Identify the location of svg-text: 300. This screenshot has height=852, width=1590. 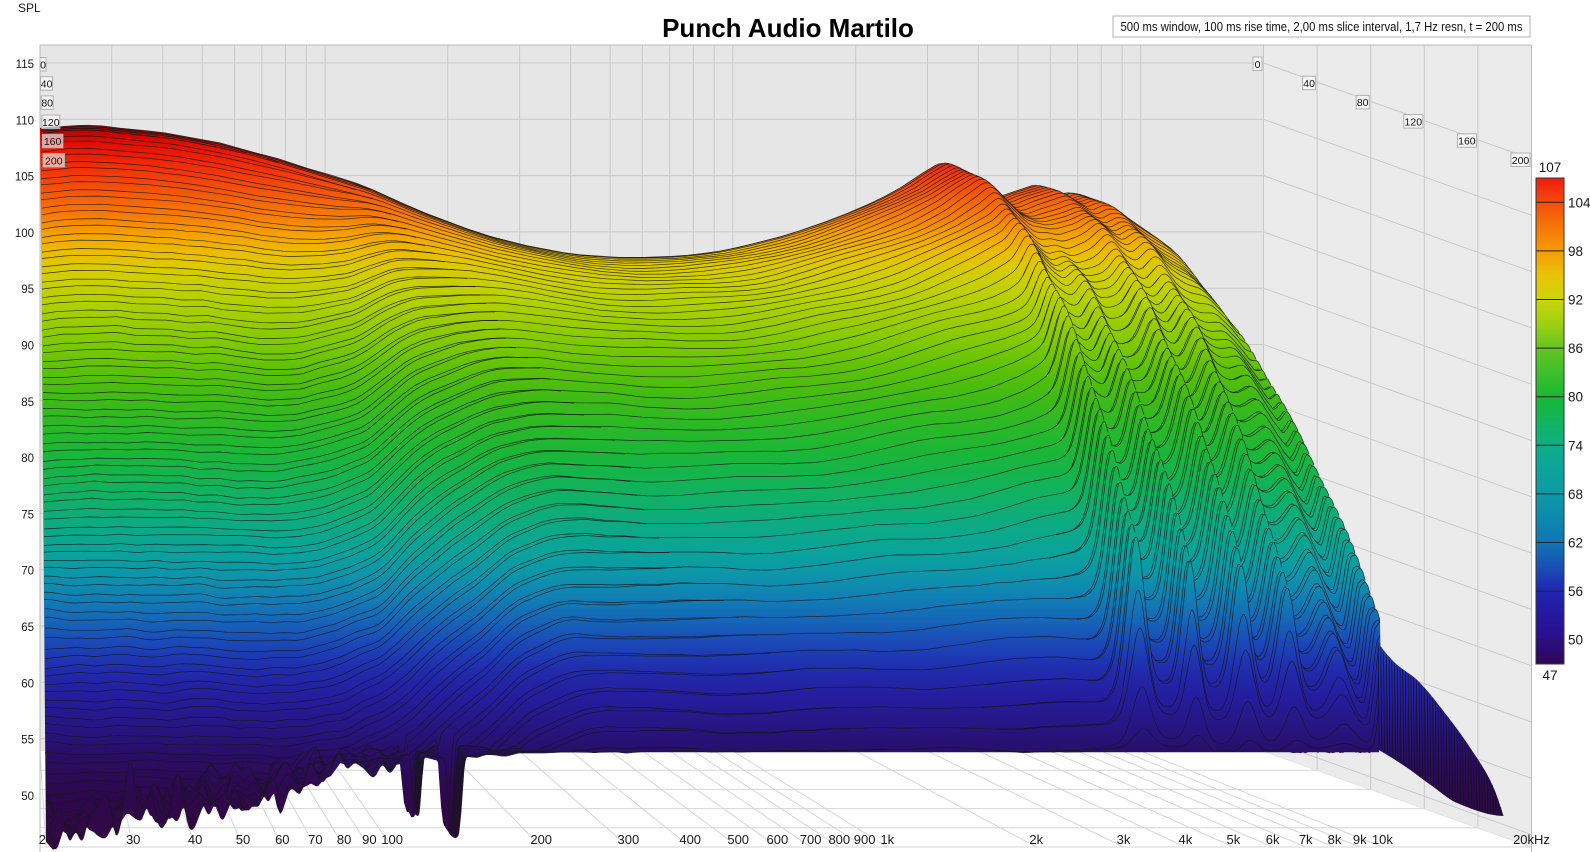
(629, 839).